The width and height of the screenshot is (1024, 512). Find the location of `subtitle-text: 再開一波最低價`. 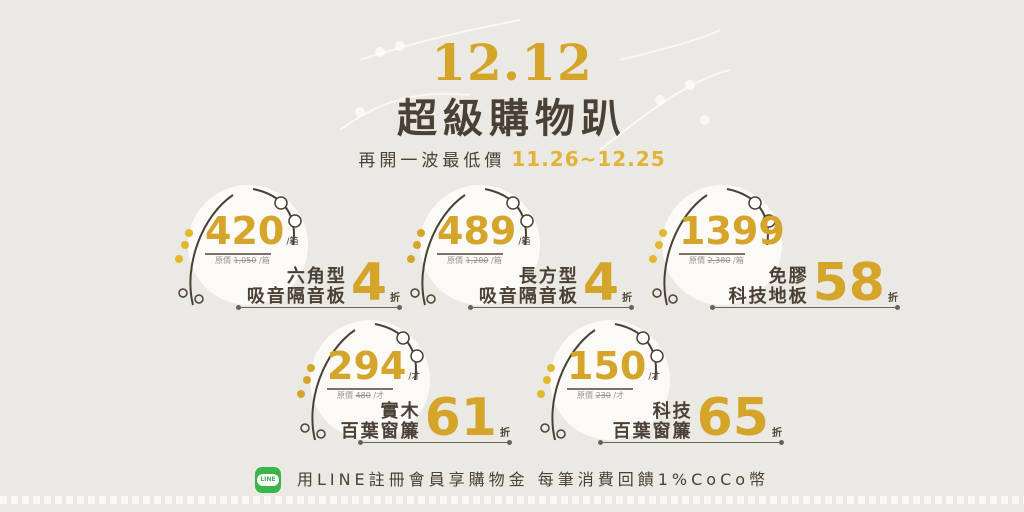

subtitle-text: 再開一波最低價 is located at coordinates (432, 161).